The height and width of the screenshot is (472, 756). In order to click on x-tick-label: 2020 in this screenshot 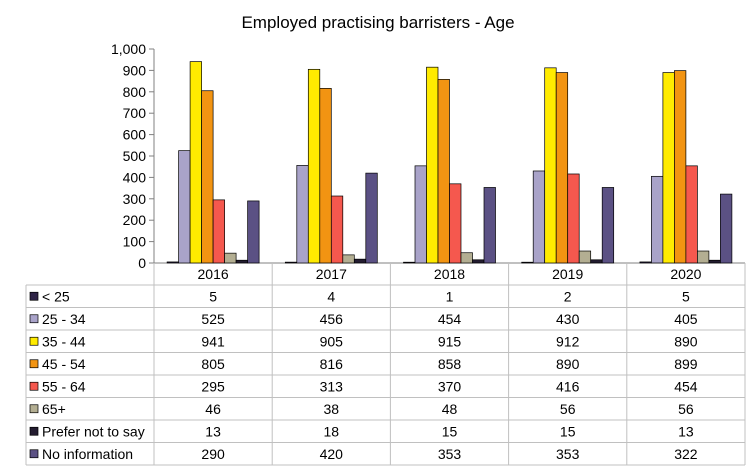, I will do `click(685, 274)`.